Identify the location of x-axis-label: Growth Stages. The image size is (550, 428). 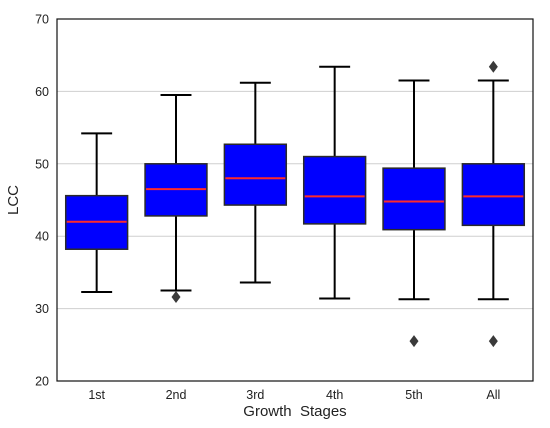
(294, 411).